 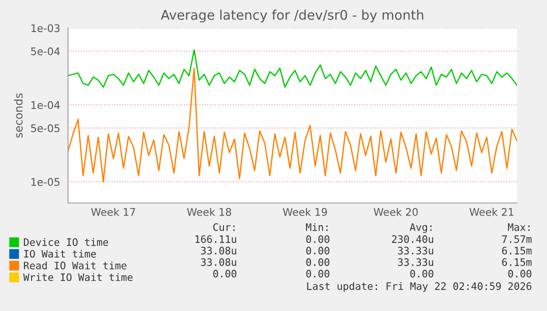 What do you see at coordinates (317, 227) in the screenshot?
I see `text: Min:` at bounding box center [317, 227].